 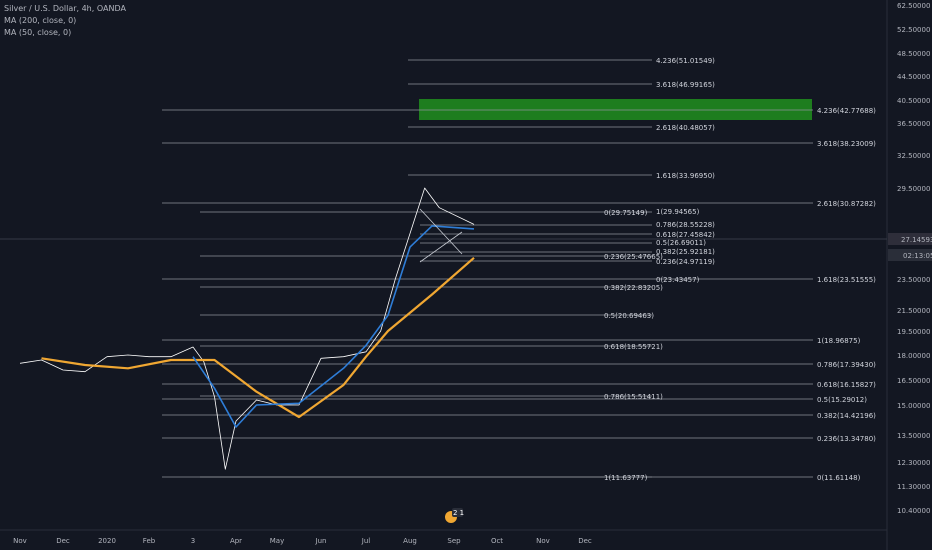 I want to click on fib-label: 4.236(42.77688), so click(x=846, y=111).